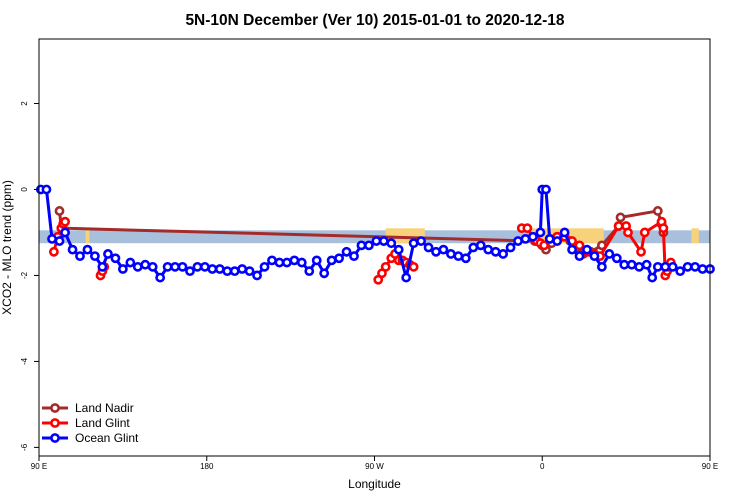 The height and width of the screenshot is (500, 750). Describe the element at coordinates (374, 484) in the screenshot. I see `x-axis-label: Longitude` at that location.